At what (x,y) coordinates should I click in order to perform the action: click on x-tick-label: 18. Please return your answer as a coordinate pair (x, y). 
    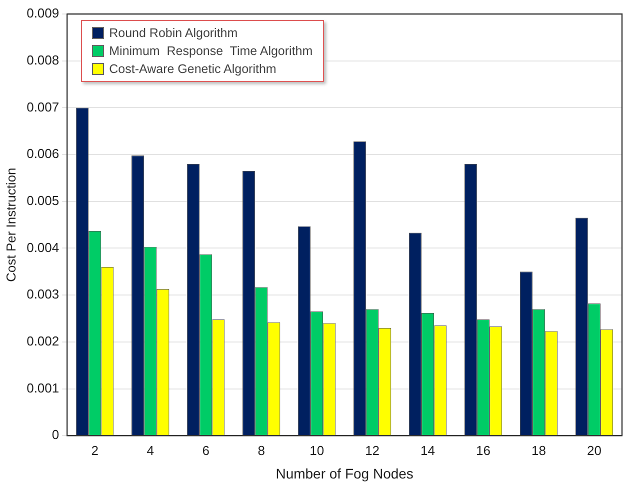
    Looking at the image, I should click on (539, 450).